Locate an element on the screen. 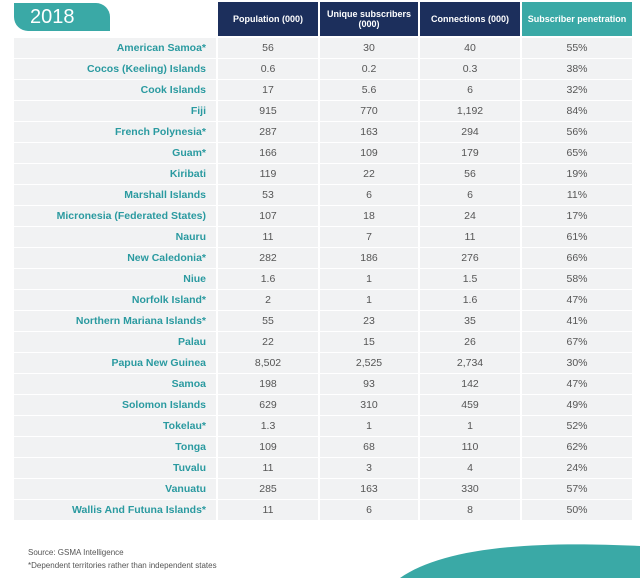 The height and width of the screenshot is (578, 640). row-label: Papua New Guinea is located at coordinates (115, 363).